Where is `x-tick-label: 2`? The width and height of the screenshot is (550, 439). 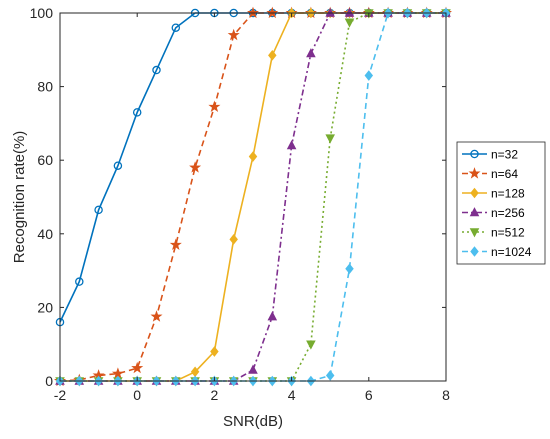
x-tick-label: 2 is located at coordinates (215, 395).